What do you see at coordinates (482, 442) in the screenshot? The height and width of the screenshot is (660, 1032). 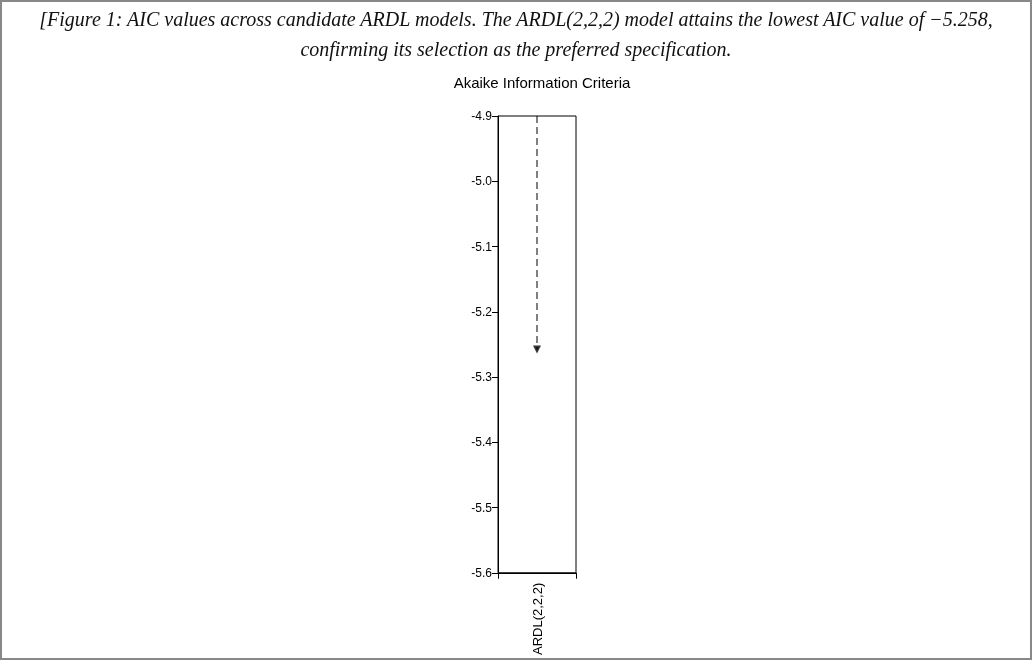 I see `y-tick-label: -5.4` at bounding box center [482, 442].